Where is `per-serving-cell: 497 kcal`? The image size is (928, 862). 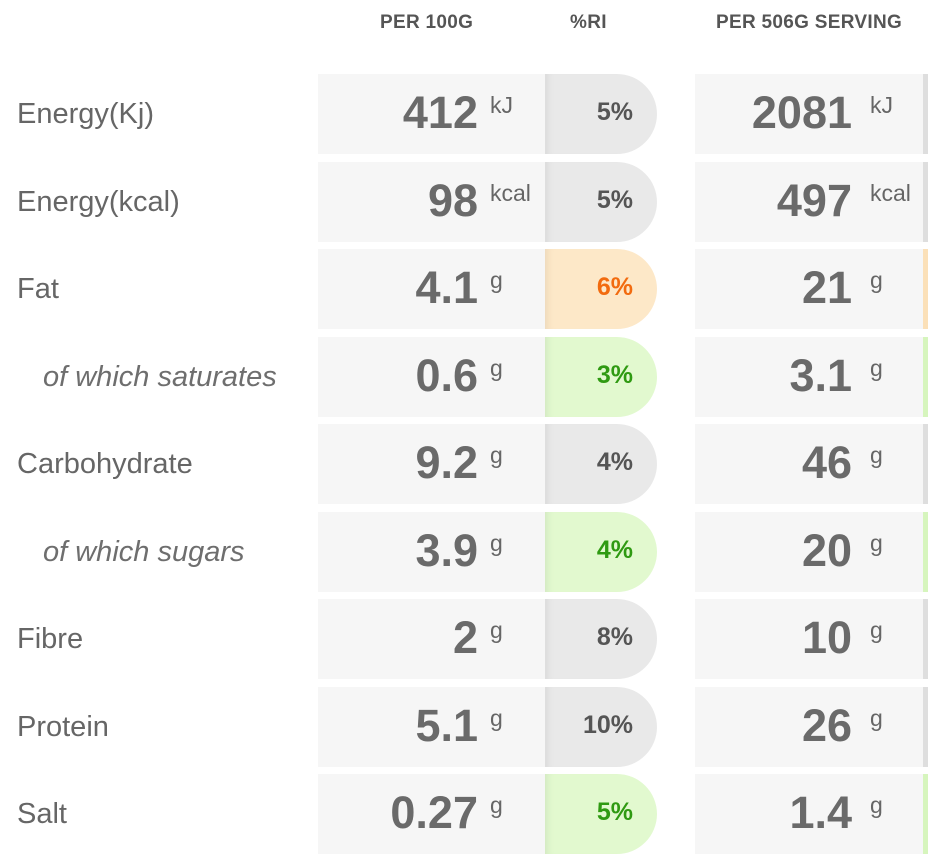 per-serving-cell: 497 kcal is located at coordinates (809, 201).